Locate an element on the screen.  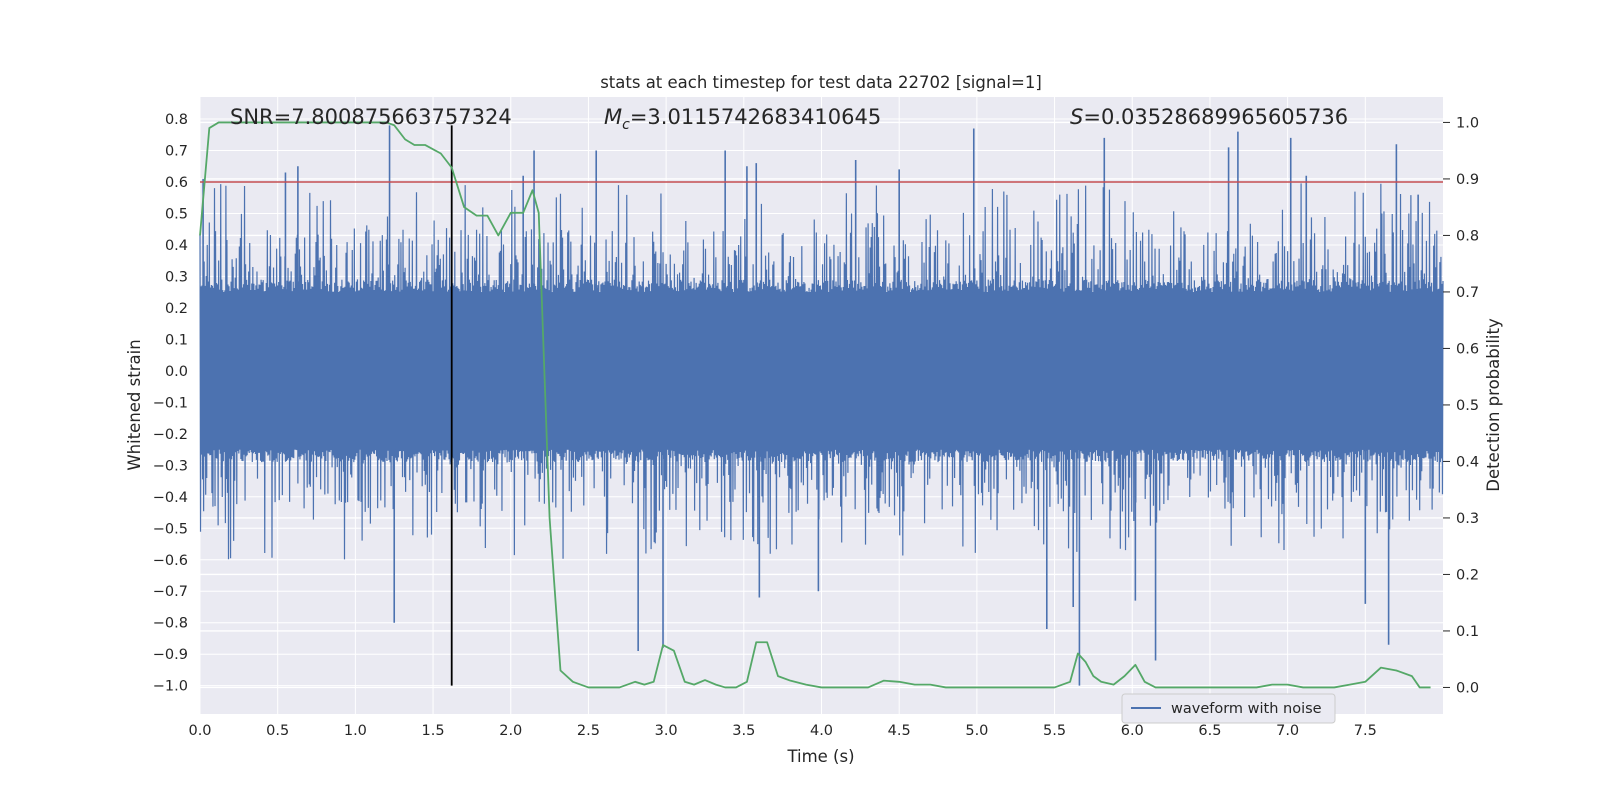
x-tick-label: 4.0 is located at coordinates (821, 731).